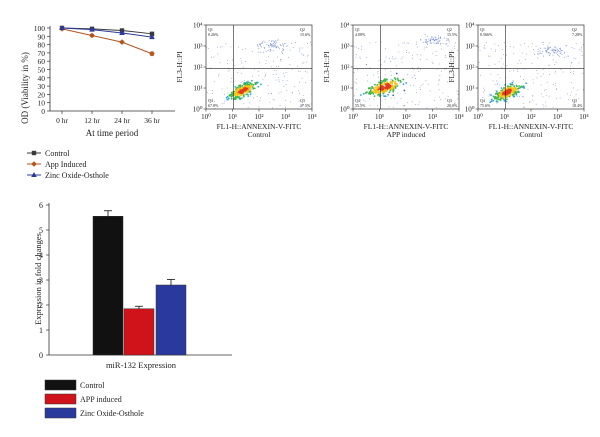  Describe the element at coordinates (459, 117) in the screenshot. I see `flow-xtick-label: 10⁴` at that location.